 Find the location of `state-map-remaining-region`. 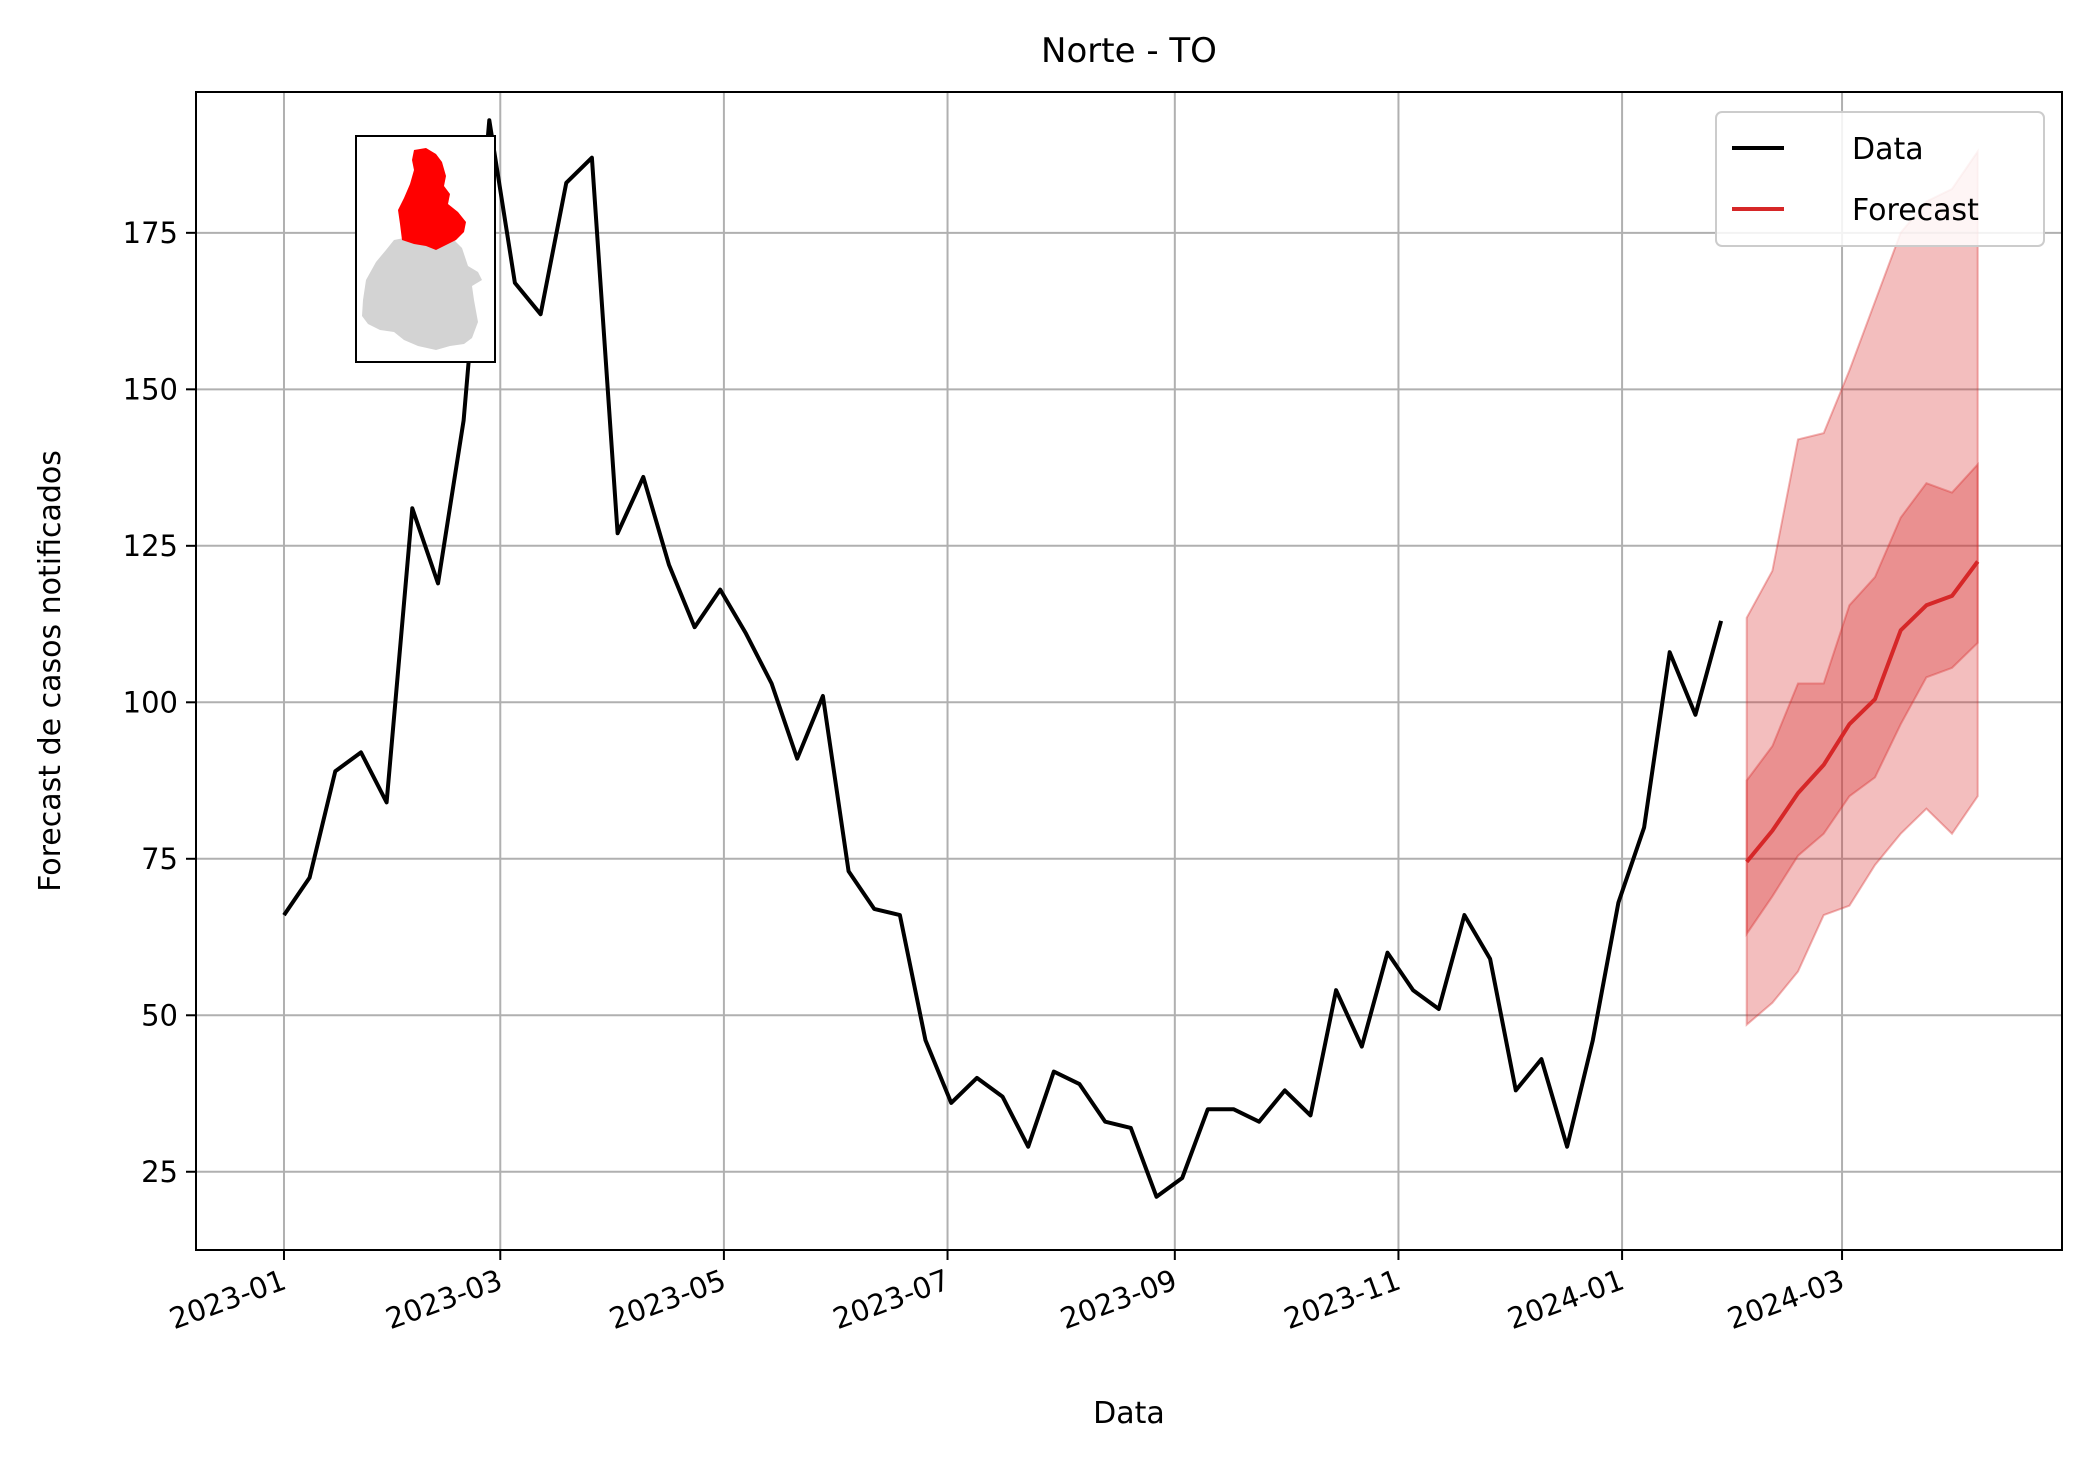

state-map-remaining-region is located at coordinates (422, 293).